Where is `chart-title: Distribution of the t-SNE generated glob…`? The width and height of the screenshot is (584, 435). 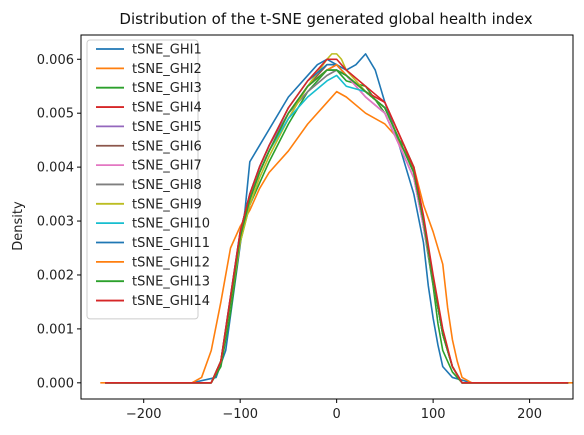 chart-title: Distribution of the t-SNE generated glob… is located at coordinates (325, 19).